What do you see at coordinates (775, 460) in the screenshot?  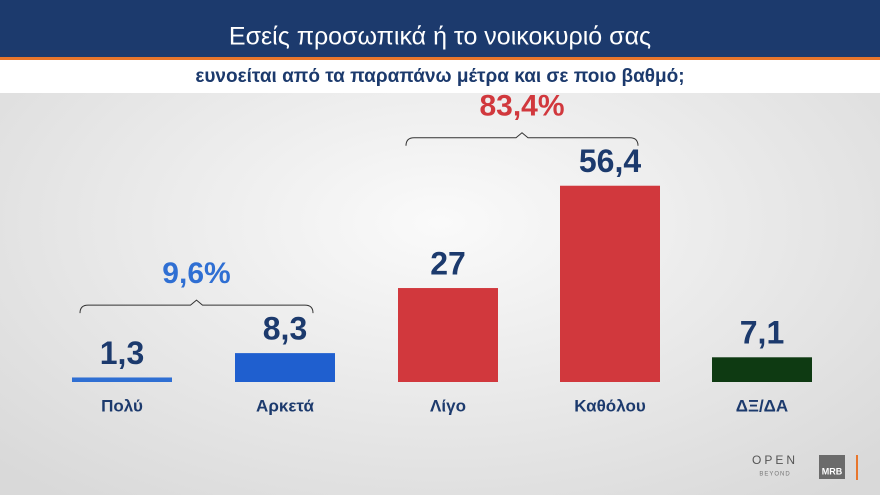 I see `logo-open: OPEN` at bounding box center [775, 460].